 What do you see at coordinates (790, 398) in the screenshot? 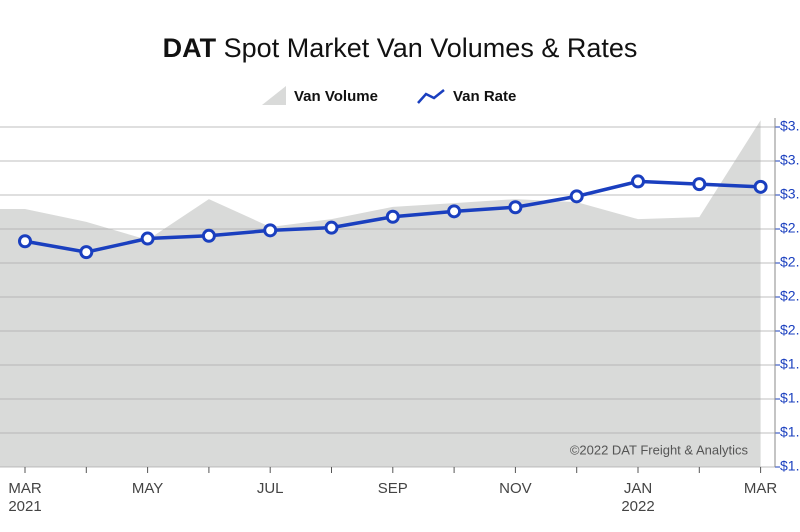
I see `y2-tick-label: $1.50` at bounding box center [790, 398].